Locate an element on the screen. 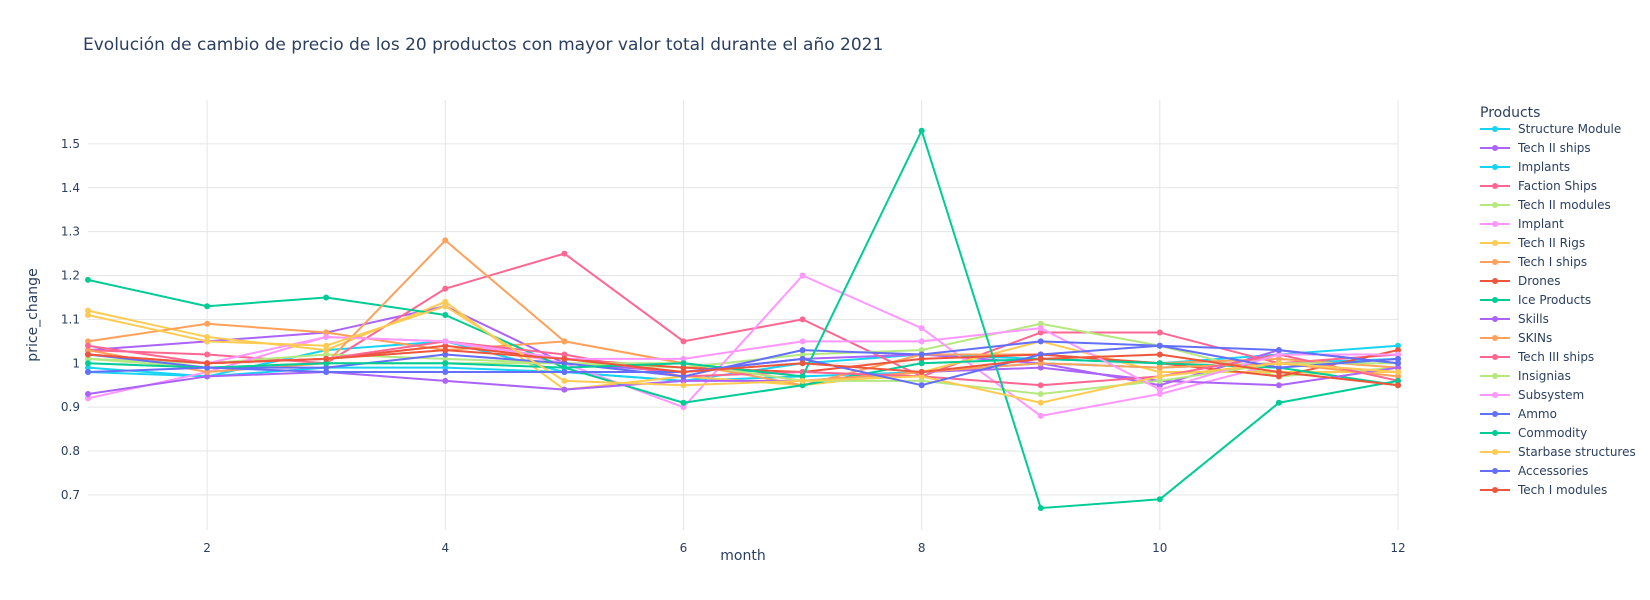 The width and height of the screenshot is (1650, 600). legend-item: Commodity is located at coordinates (1533, 433).